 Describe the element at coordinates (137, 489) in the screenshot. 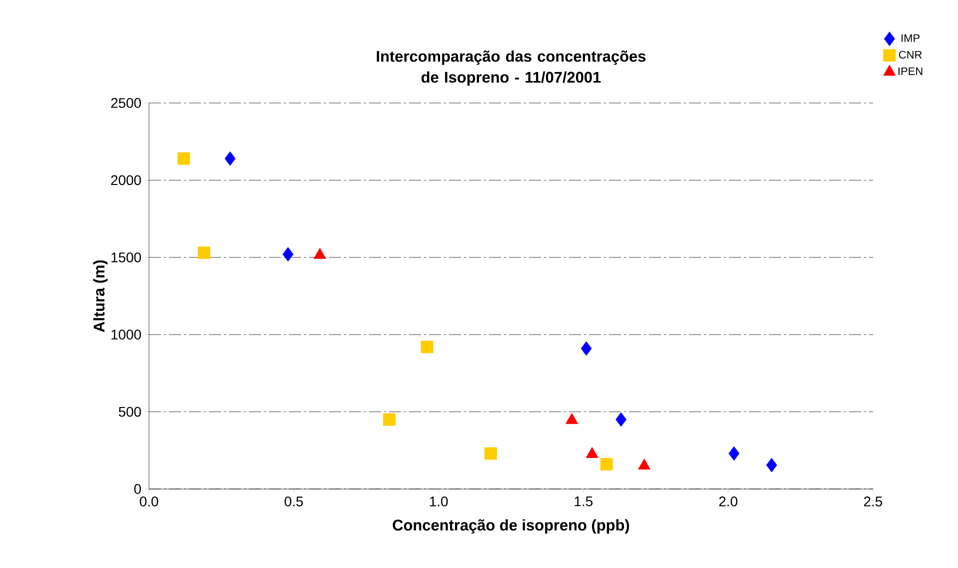

I see `y-tick-label: 0` at that location.